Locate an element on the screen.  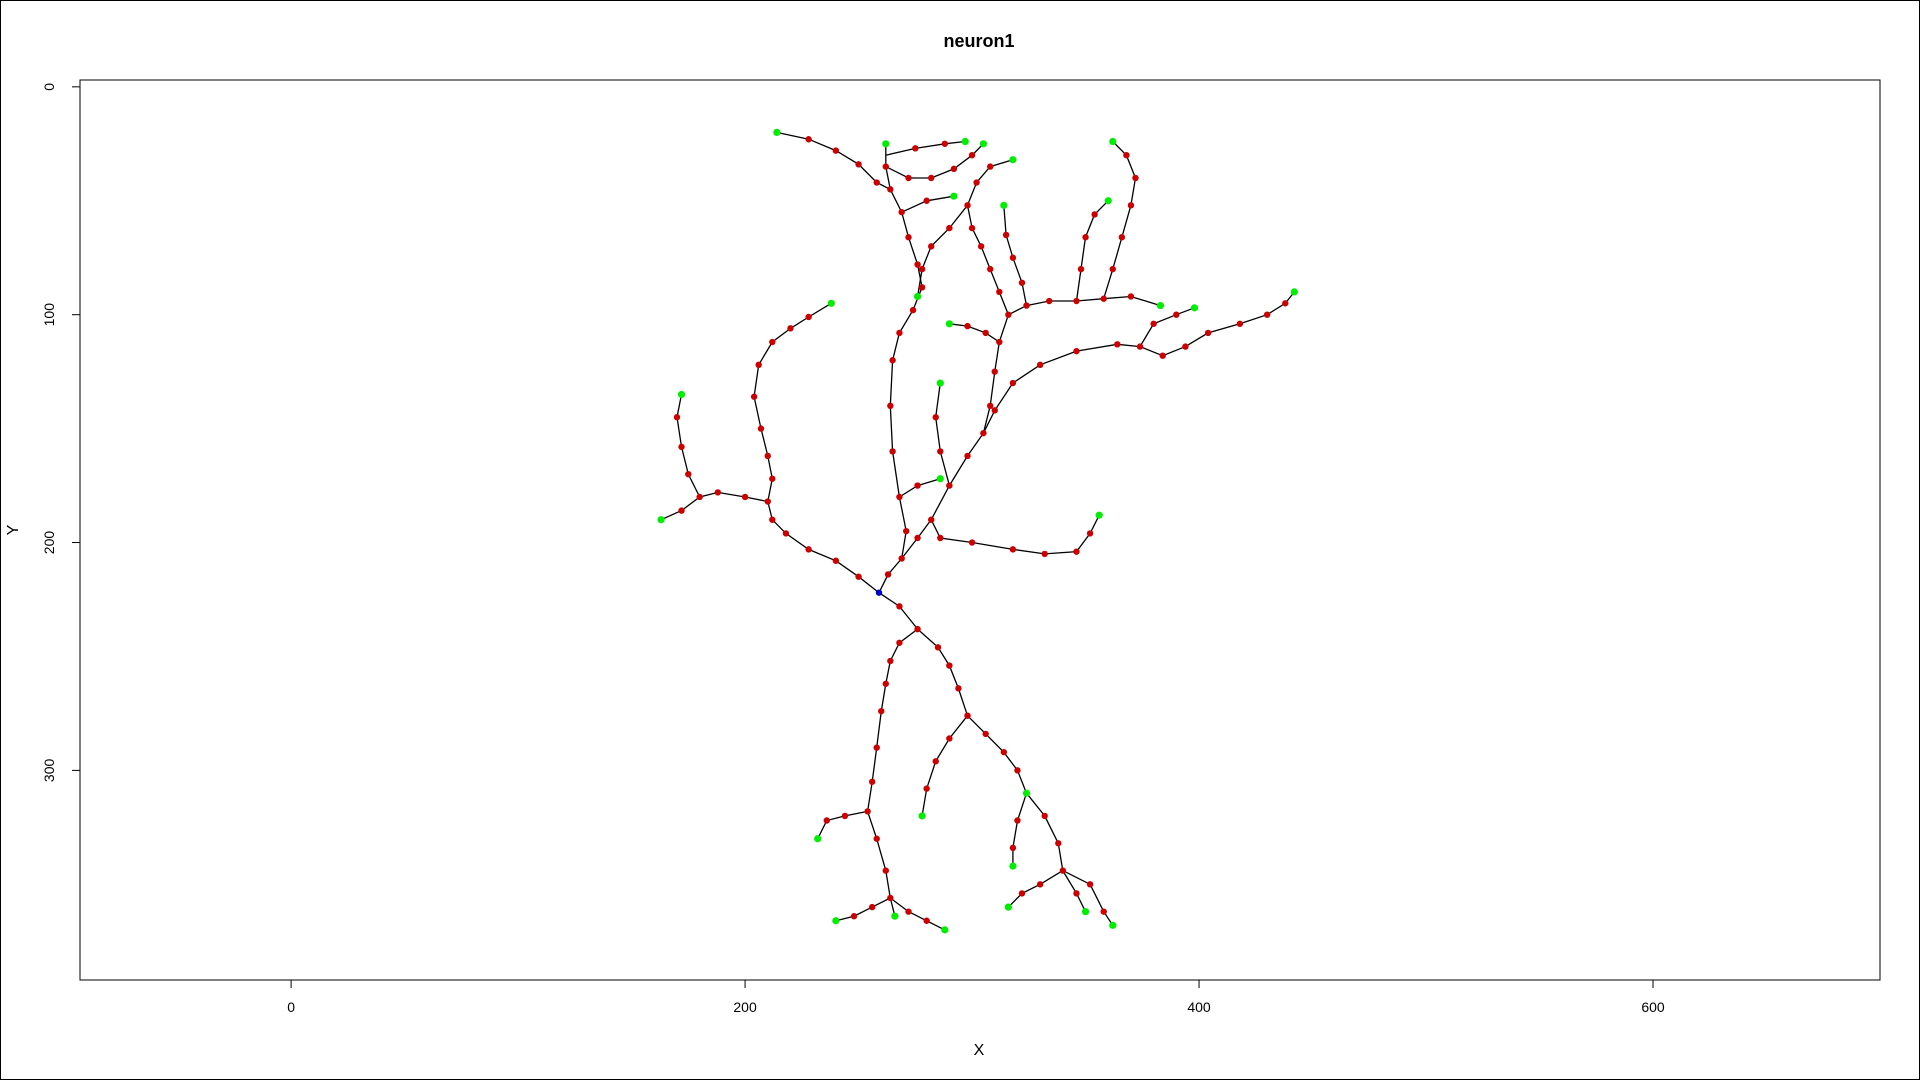
soma-point is located at coordinates (879, 592).